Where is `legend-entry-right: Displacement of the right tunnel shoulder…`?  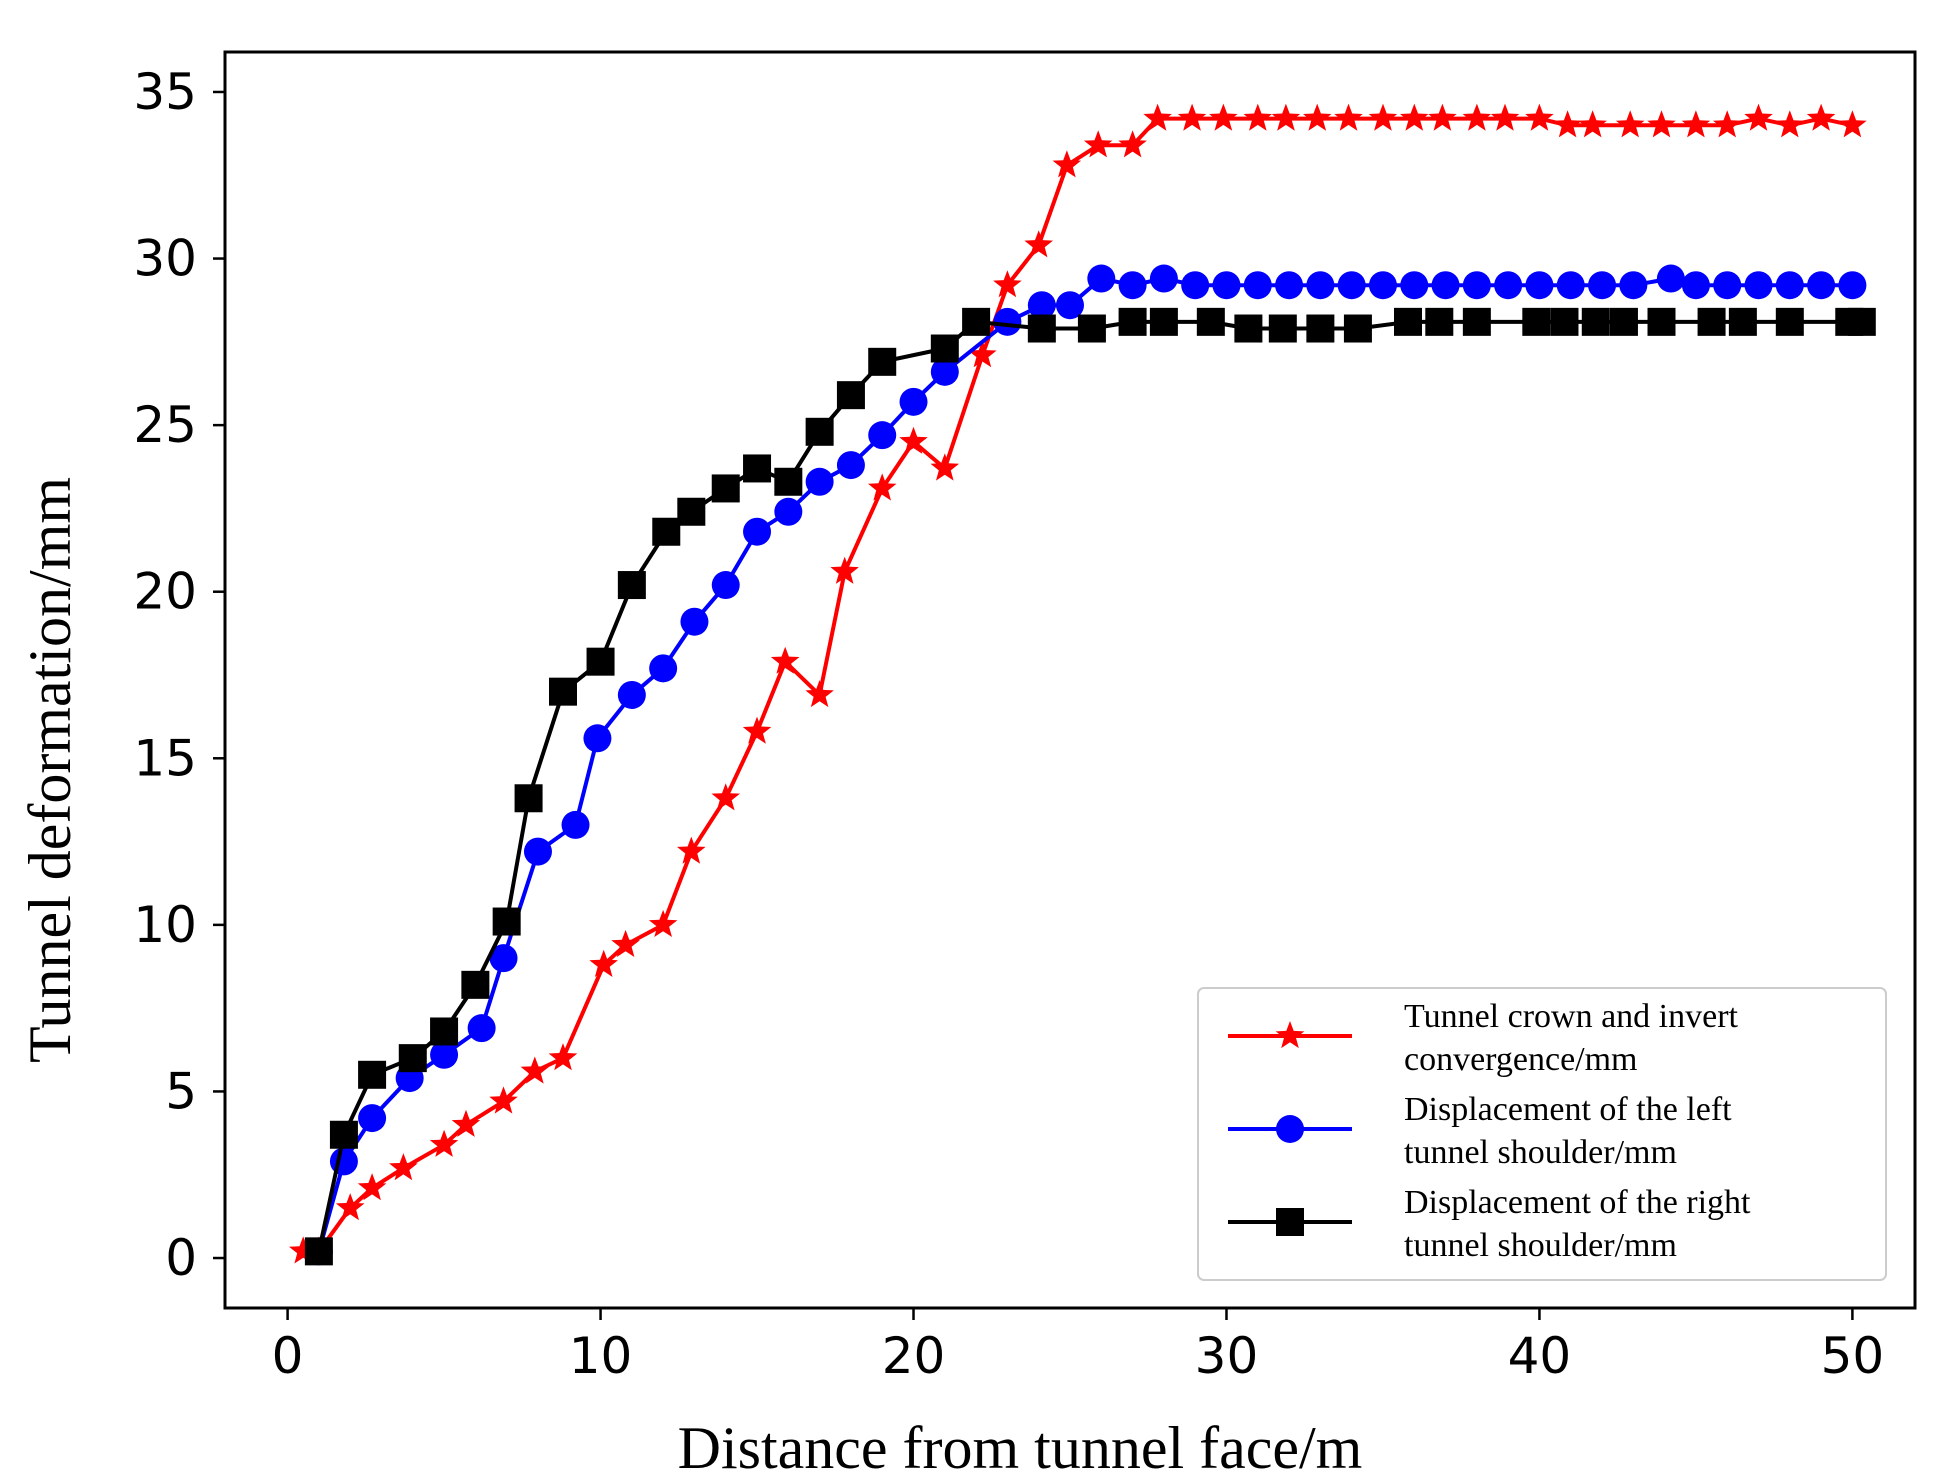
legend-entry-right: Displacement of the right tunnel shoulder… is located at coordinates (1489, 1224).